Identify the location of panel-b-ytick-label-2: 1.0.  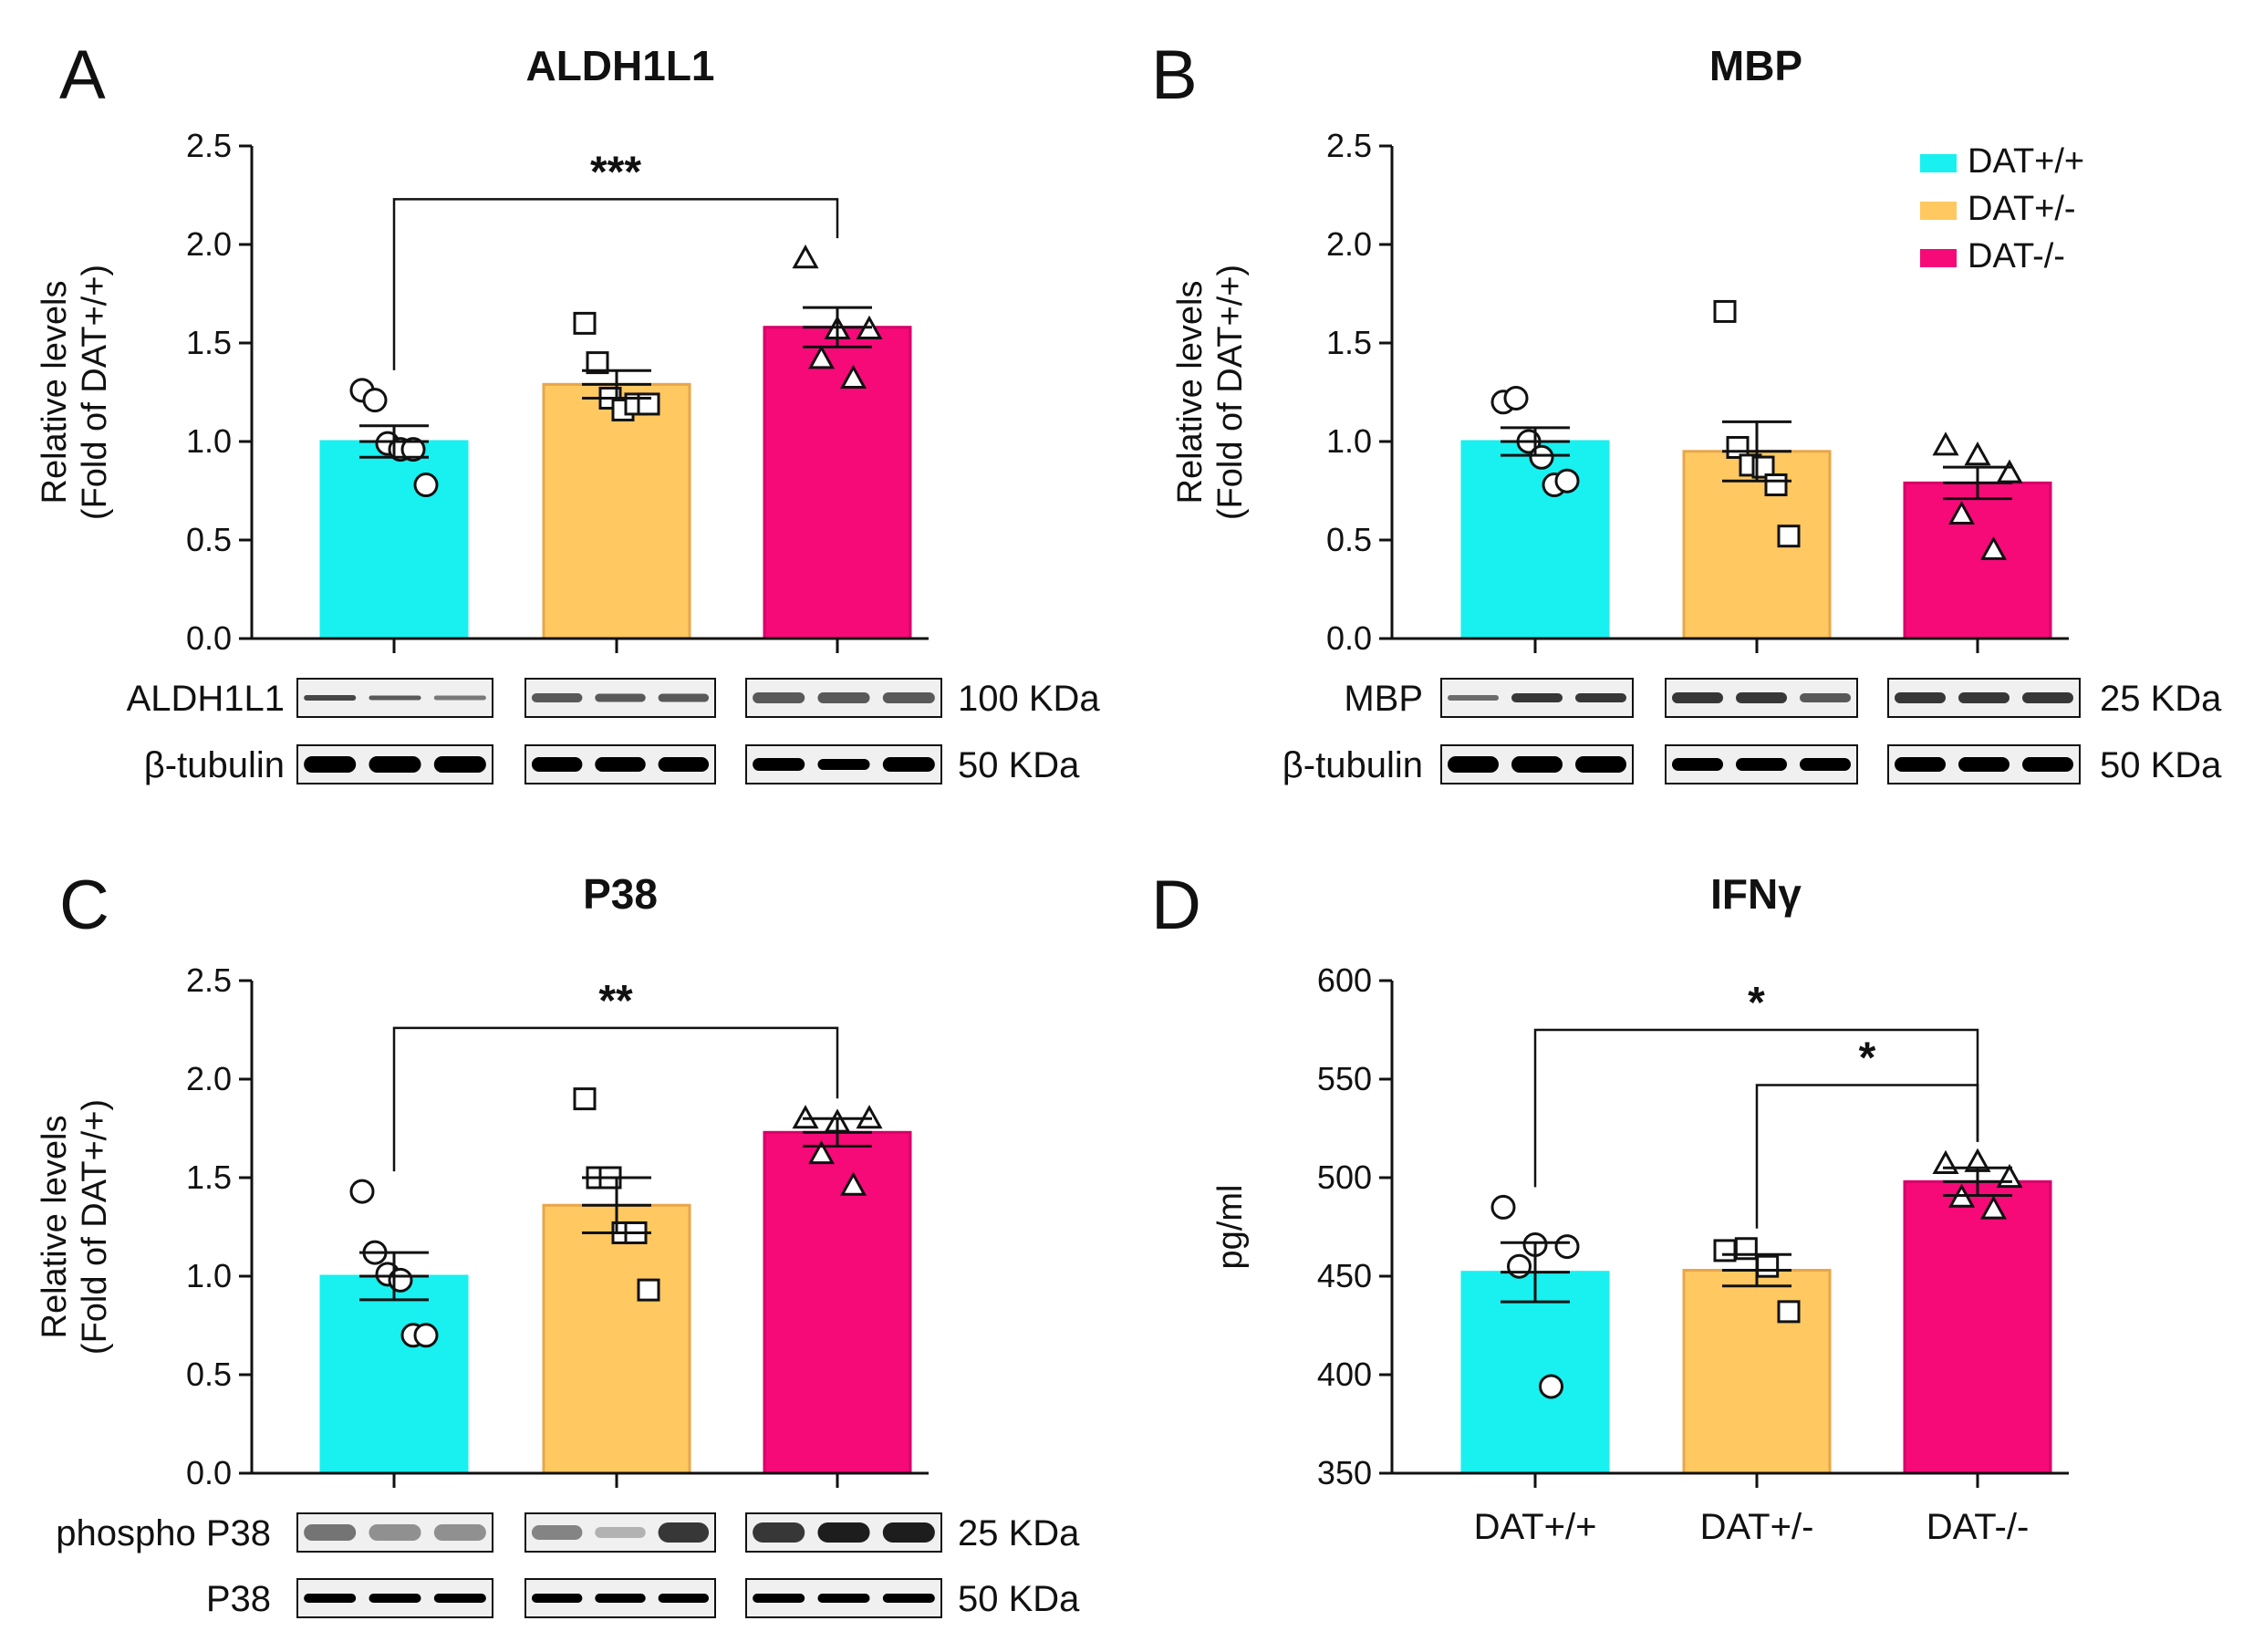
(1349, 441).